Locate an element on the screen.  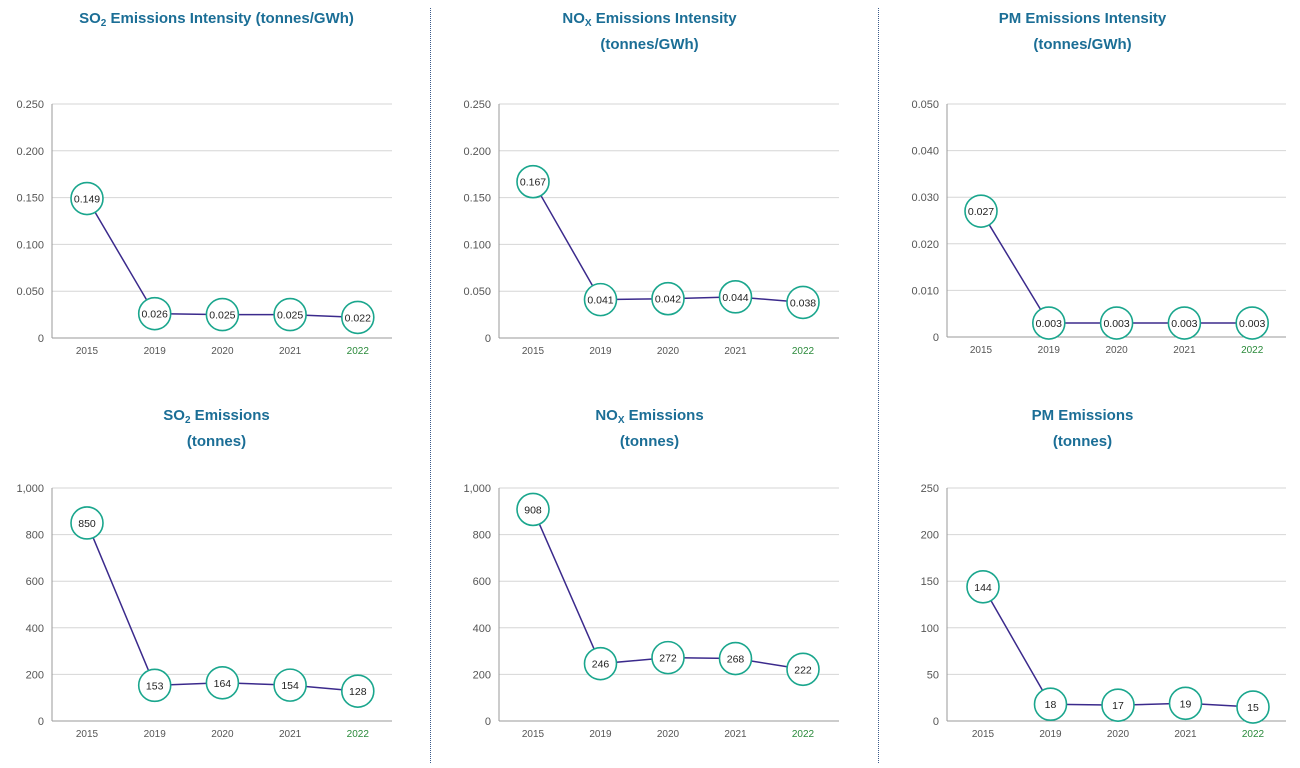
data-label: 0.038 is located at coordinates (803, 303).